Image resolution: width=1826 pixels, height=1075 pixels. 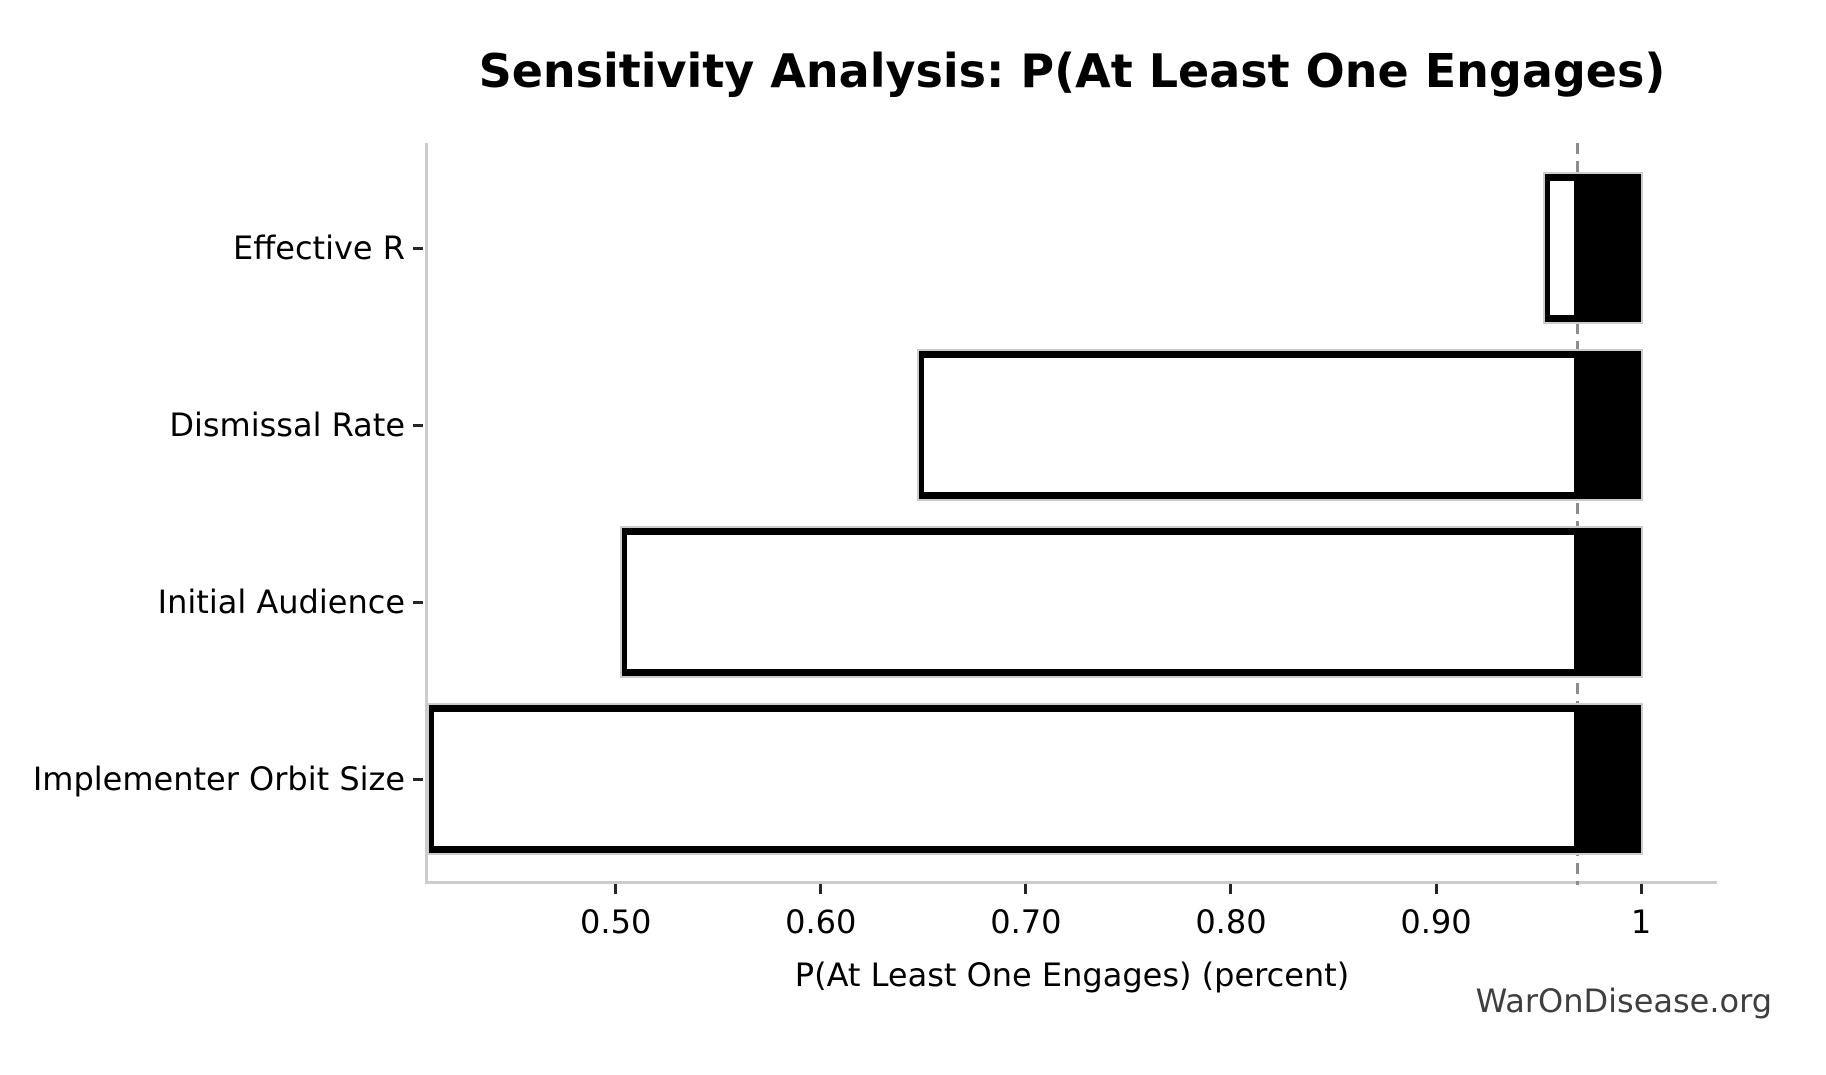 What do you see at coordinates (1026, 922) in the screenshot?
I see `x-tick-label: 0.70` at bounding box center [1026, 922].